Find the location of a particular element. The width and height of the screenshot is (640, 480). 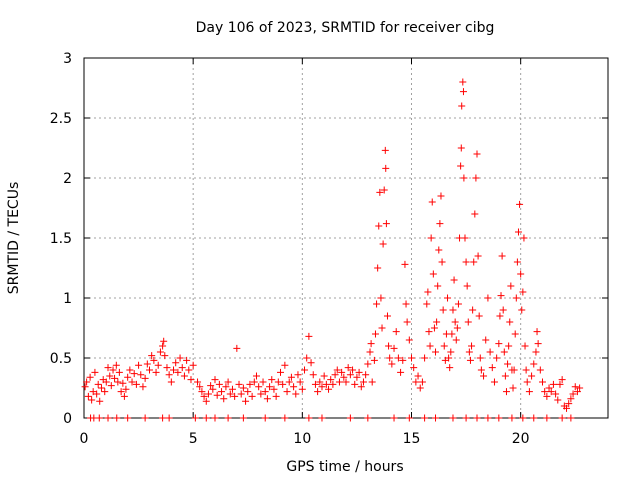

y-tick-label: 0 is located at coordinates (67, 419).